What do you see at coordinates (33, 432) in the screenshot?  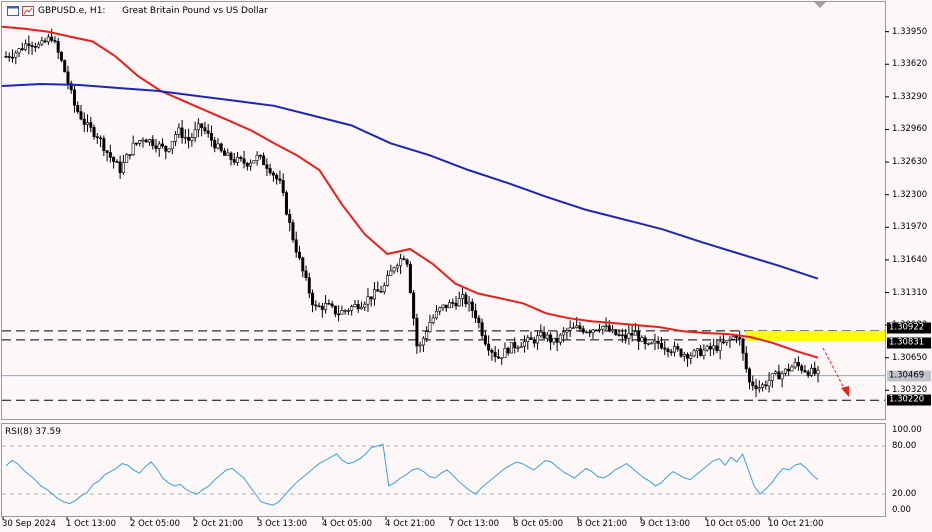 I see `rsi-label: RSI(8) 37.59` at bounding box center [33, 432].